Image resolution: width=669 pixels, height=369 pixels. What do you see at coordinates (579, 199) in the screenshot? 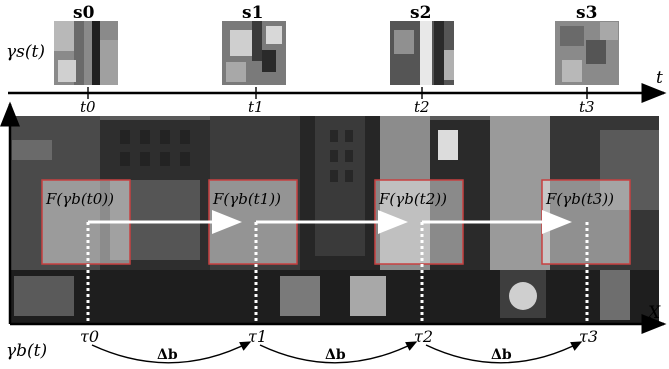
I see `feature-window-label-3: F(γb(t3))` at bounding box center [579, 199].